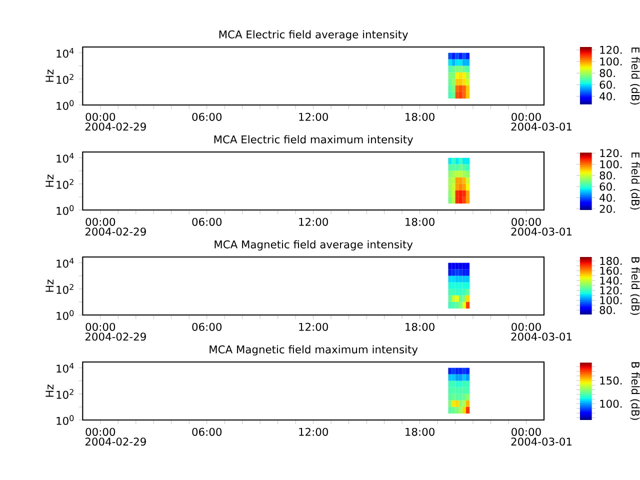 Image resolution: width=640 pixels, height=480 pixels. Describe the element at coordinates (611, 280) in the screenshot. I see `color-bar-label: 140.` at that location.